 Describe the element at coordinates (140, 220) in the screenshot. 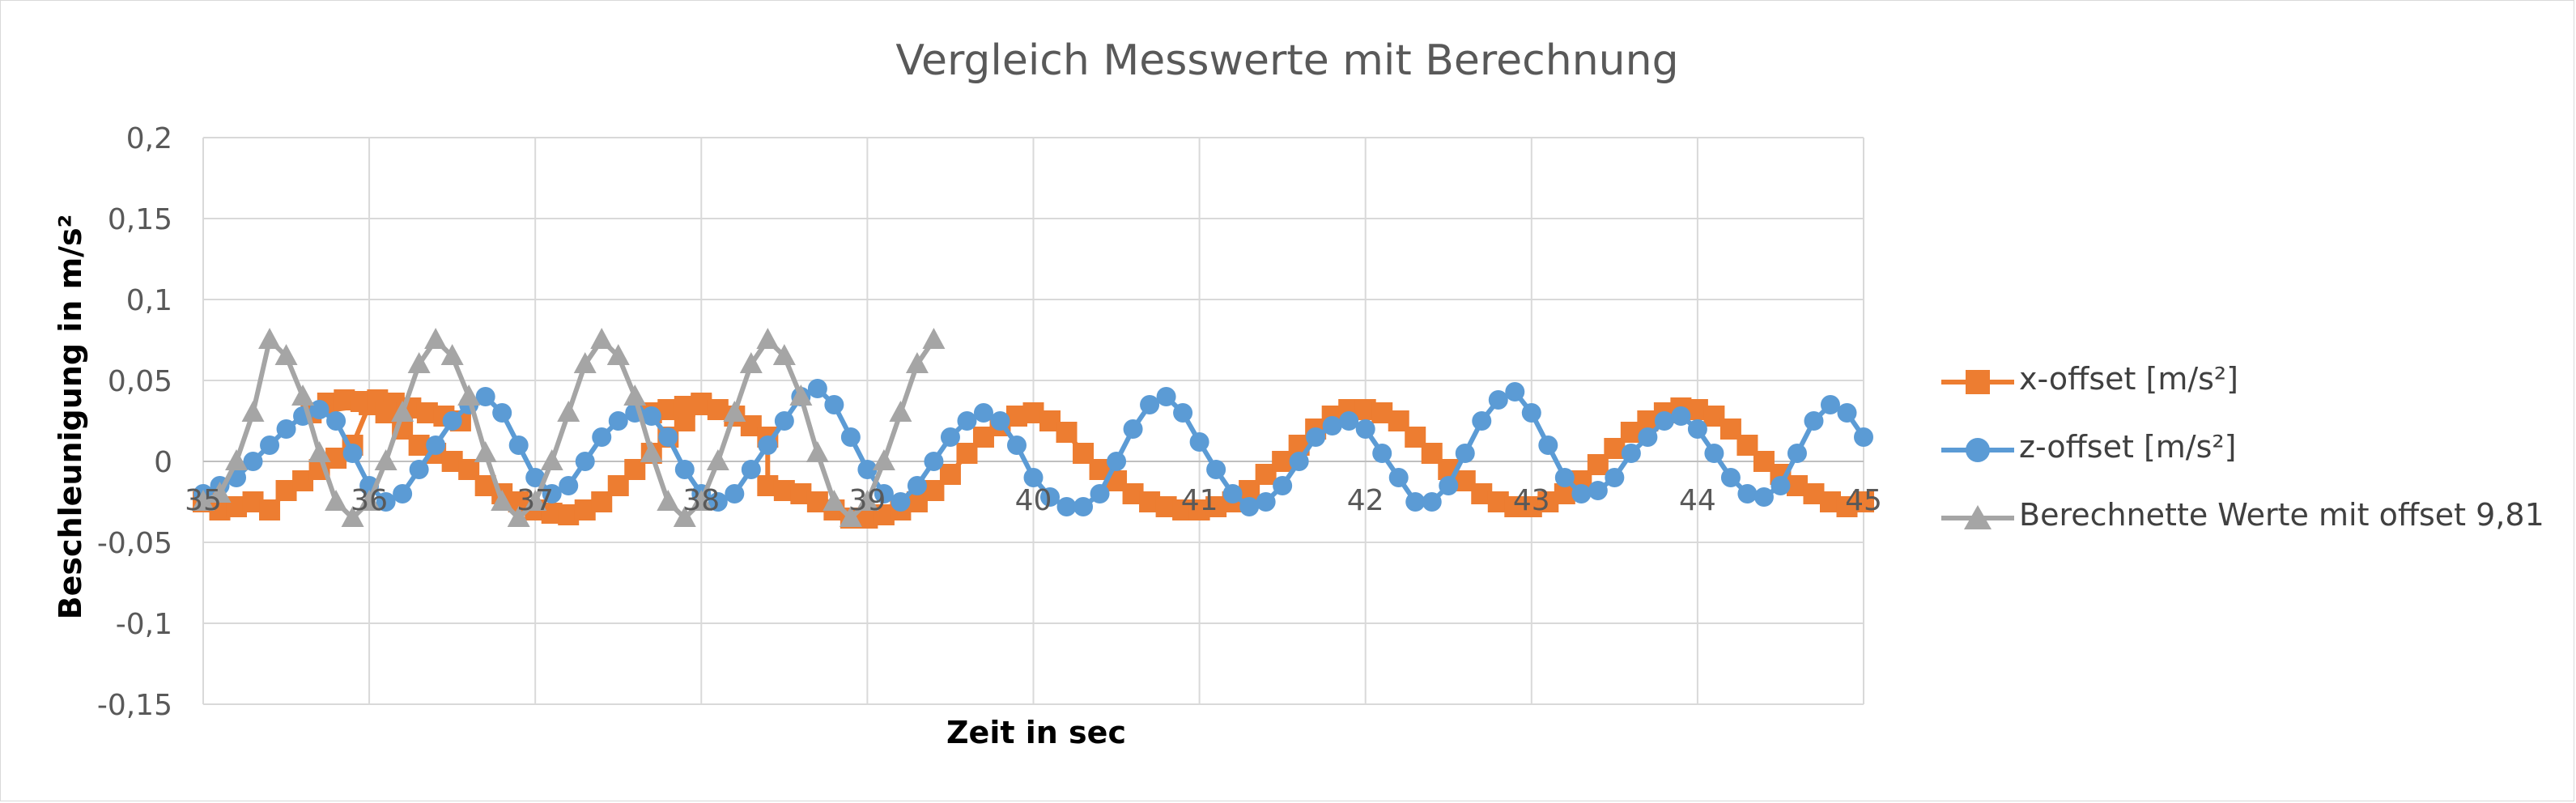

I see `y-tick-label: 0,15` at that location.